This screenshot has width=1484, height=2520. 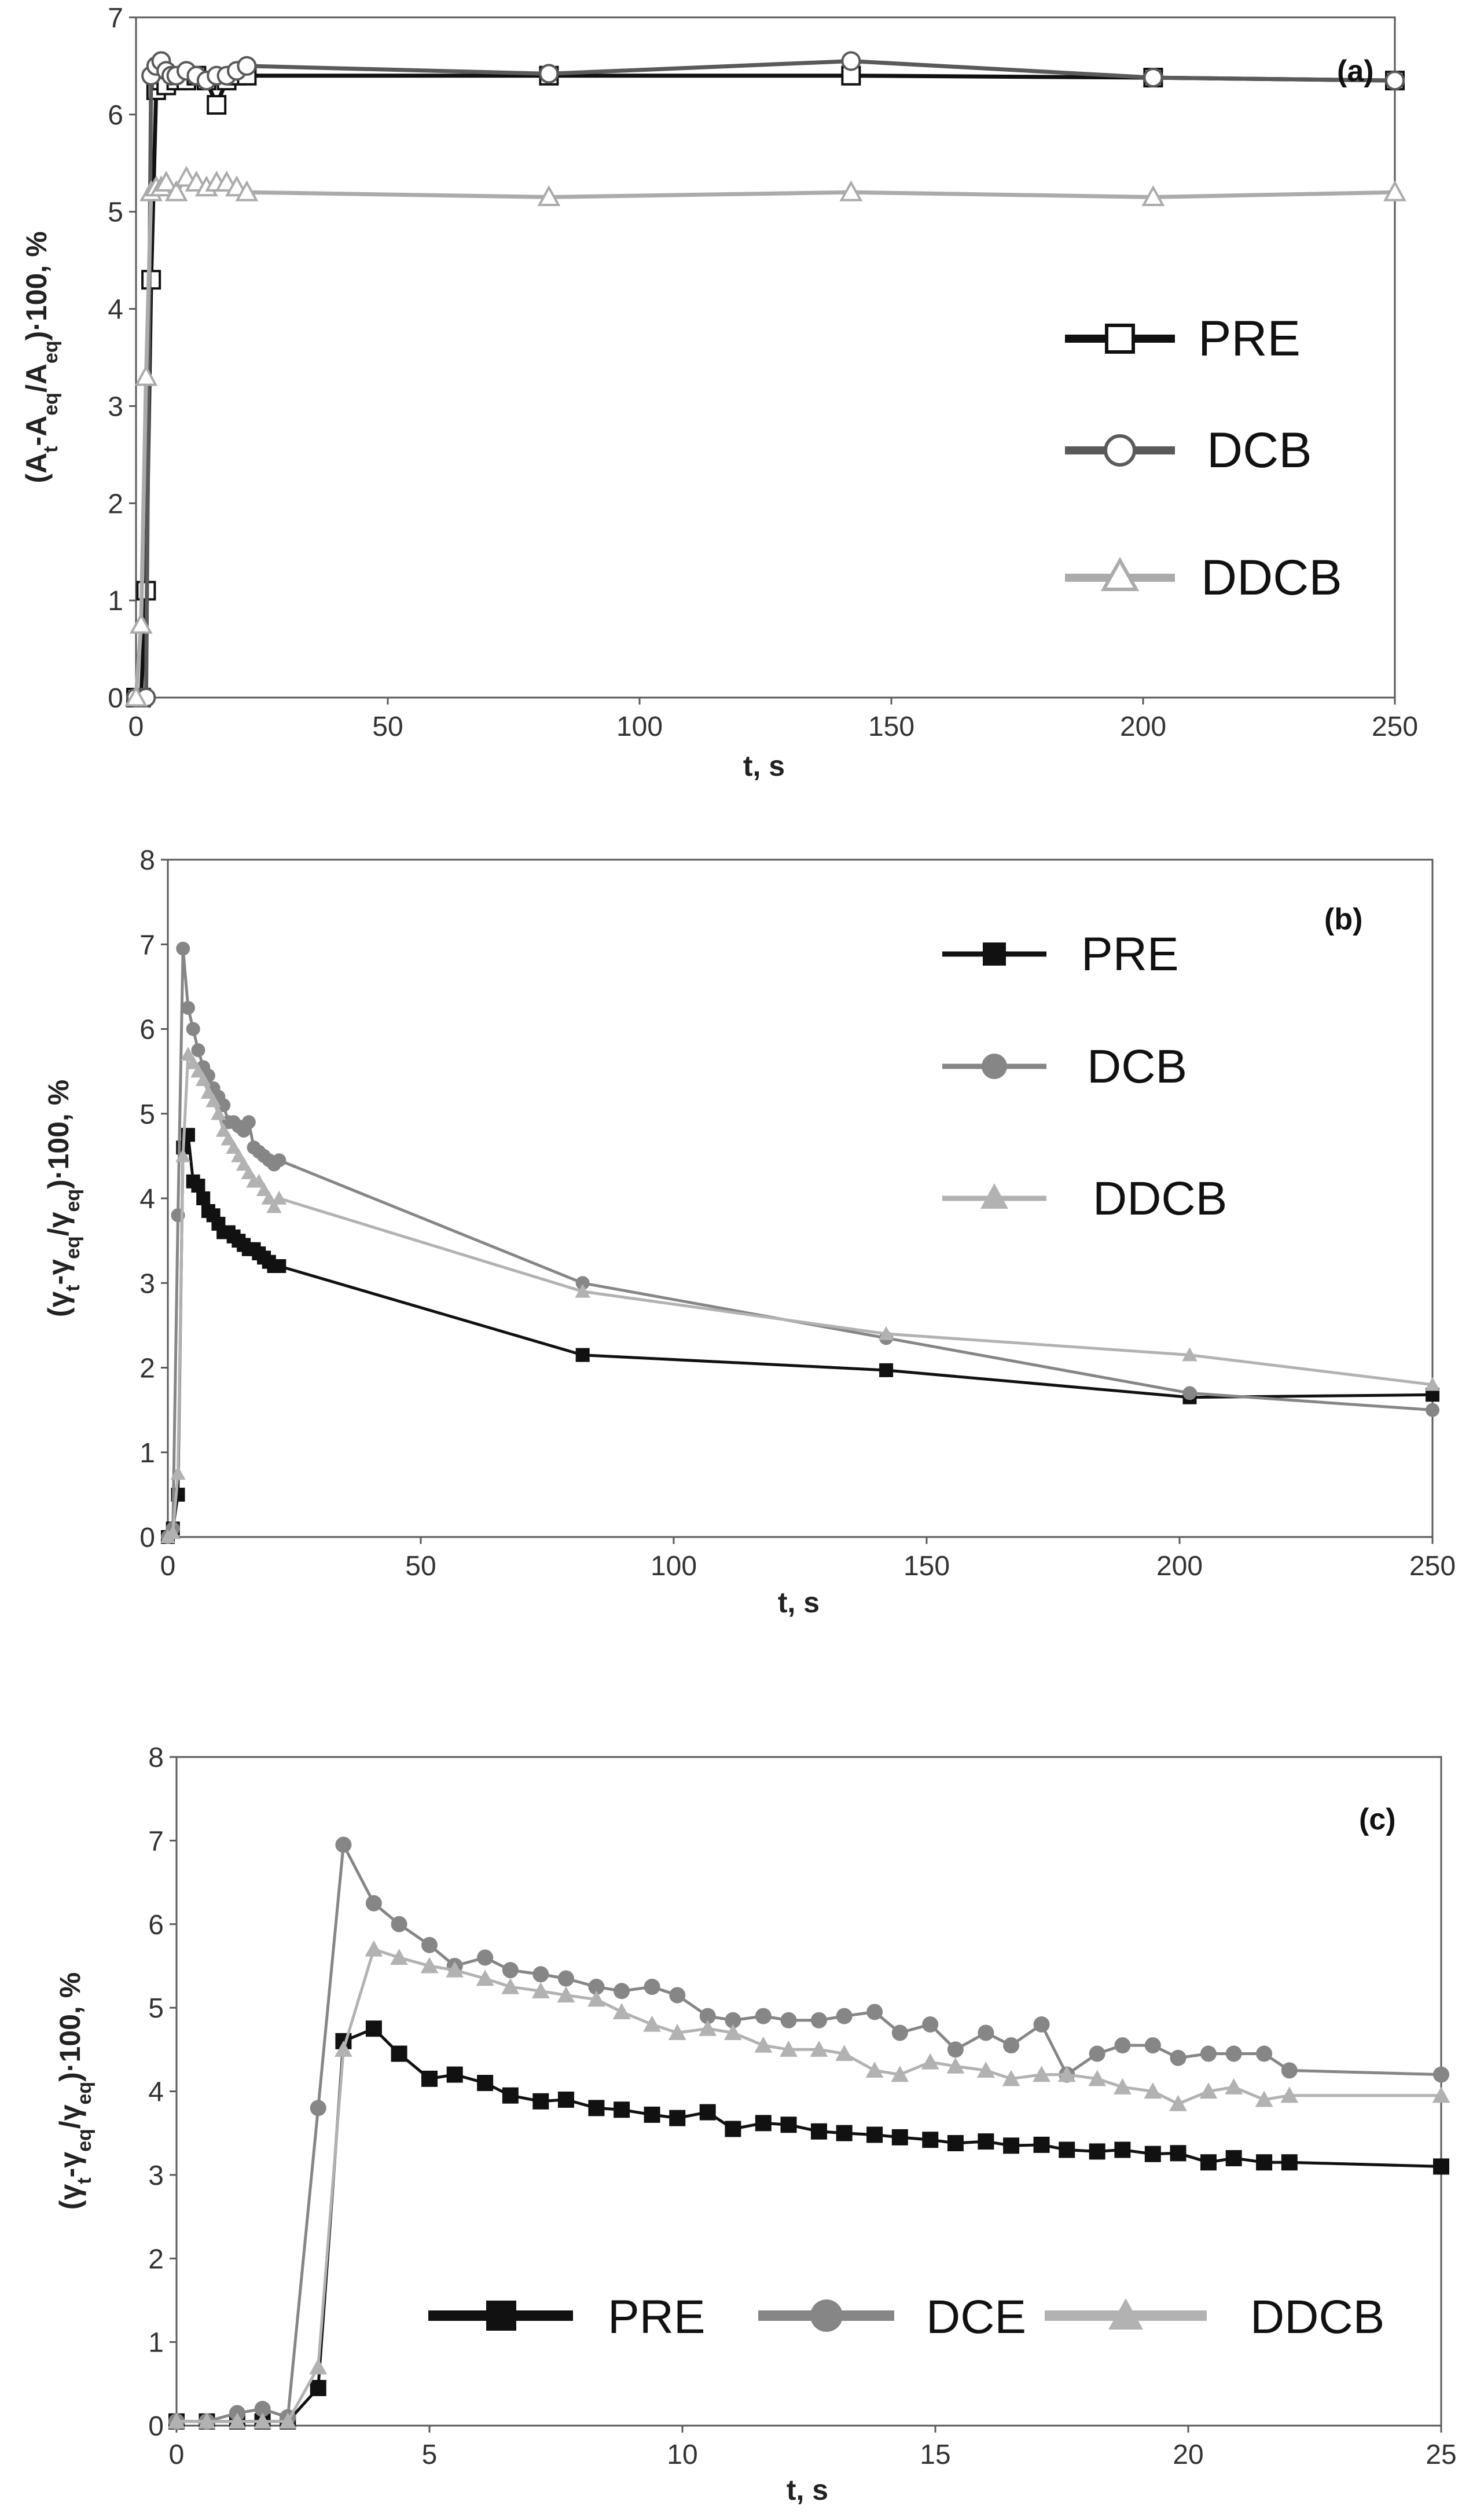 I want to click on x-axis-label-a: t, s, so click(x=764, y=766).